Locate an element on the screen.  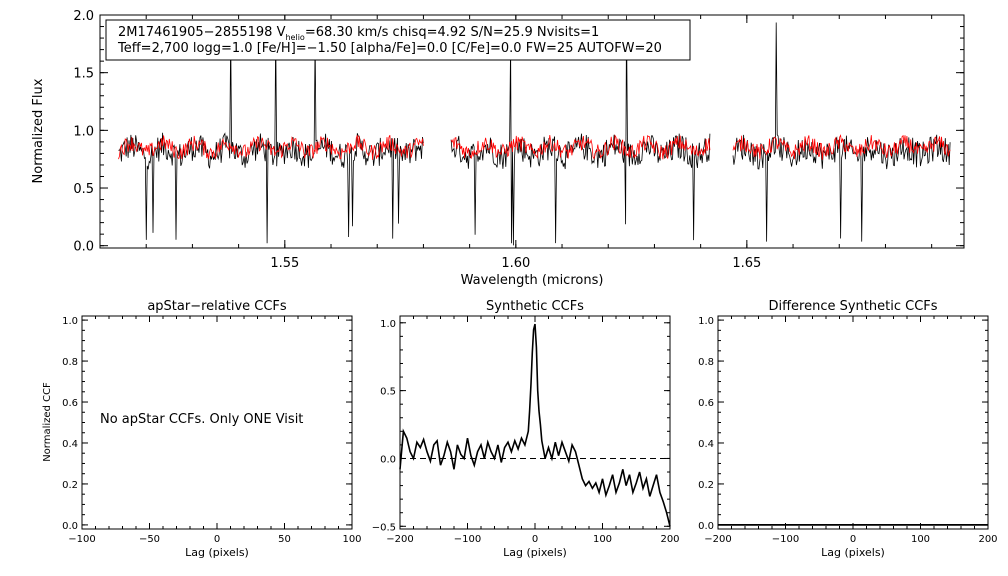
synthetic-title: Synthetic CCFs is located at coordinates (535, 306).